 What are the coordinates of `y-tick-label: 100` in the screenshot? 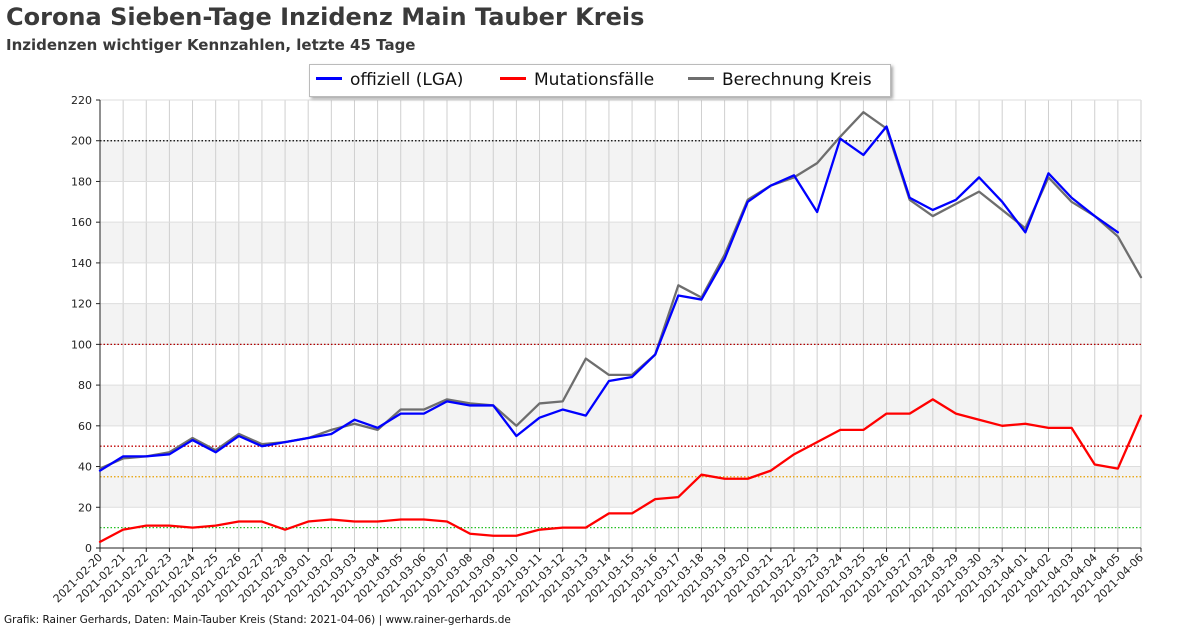 It's located at (81, 344).